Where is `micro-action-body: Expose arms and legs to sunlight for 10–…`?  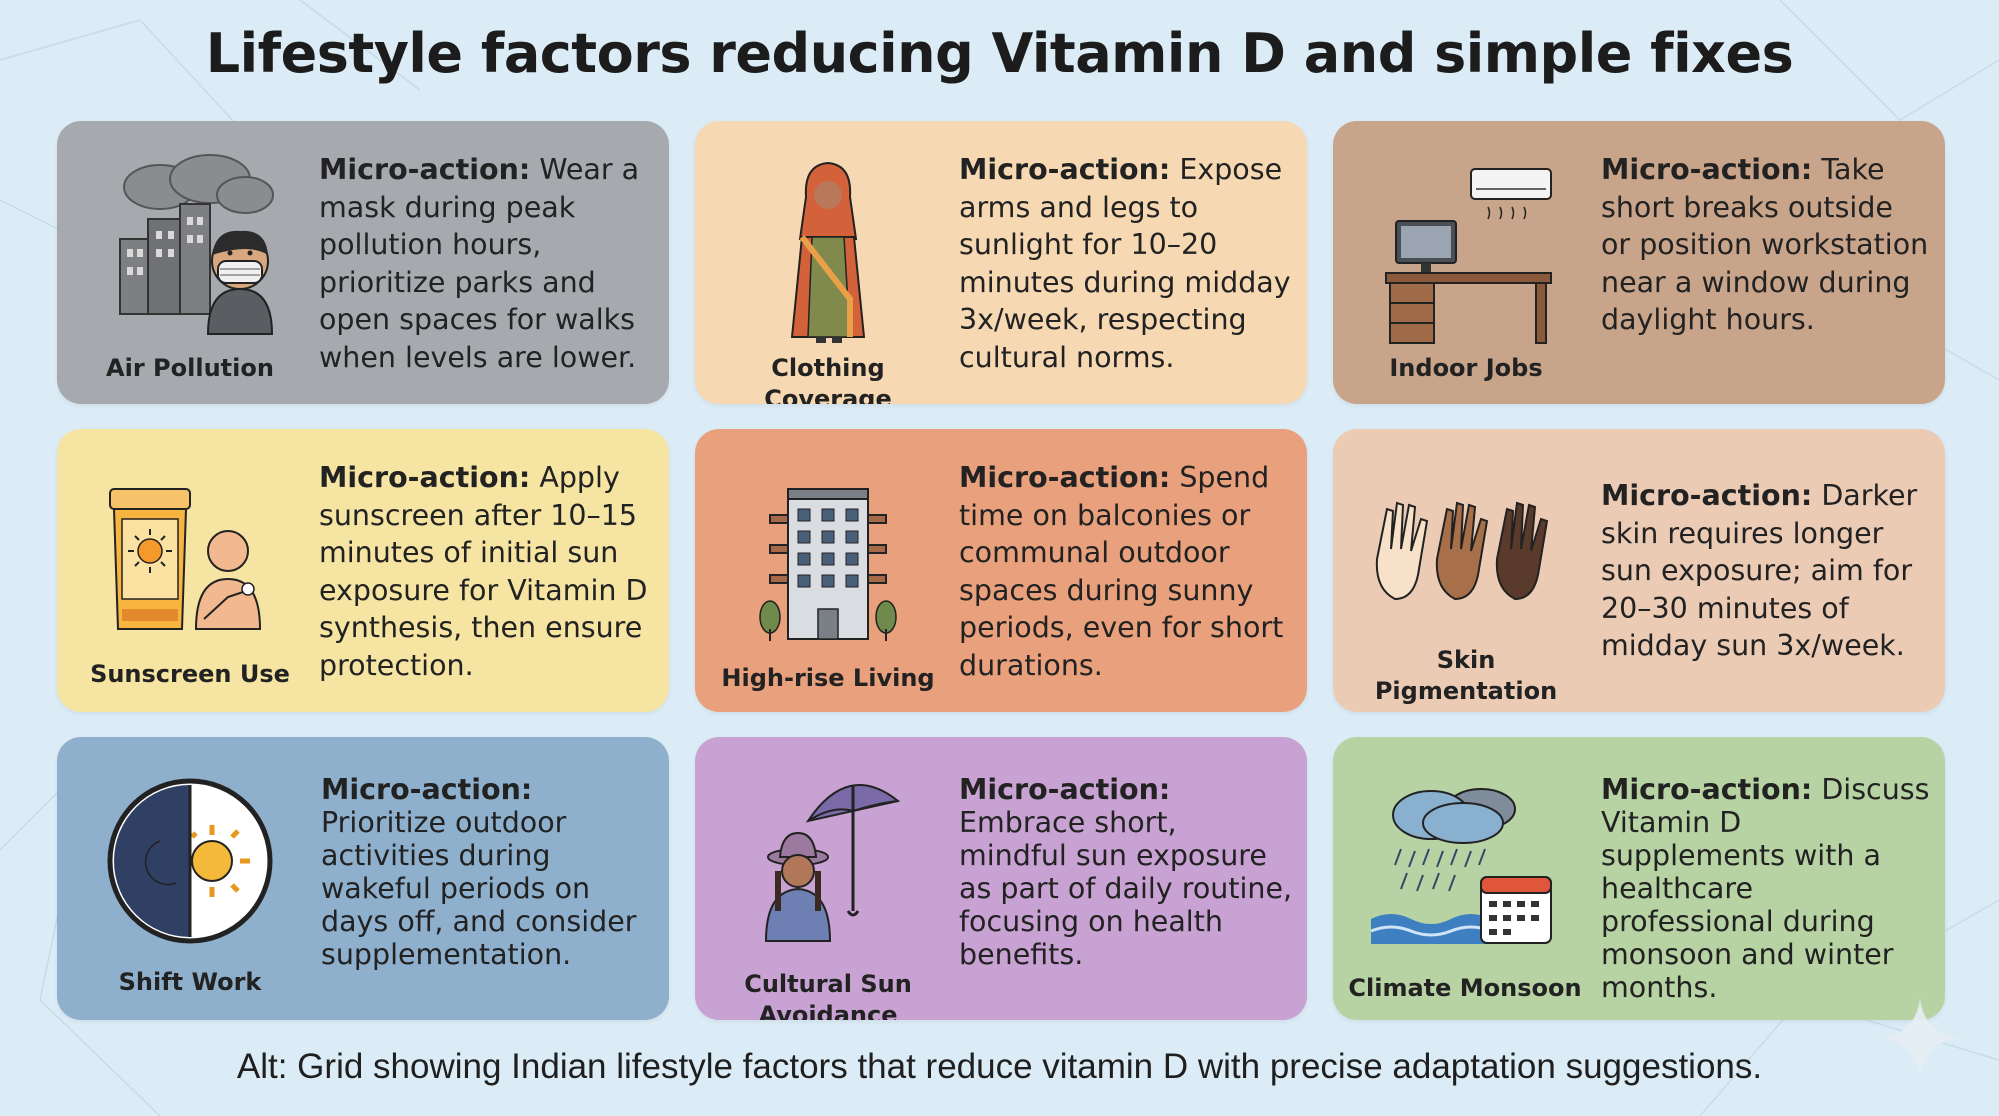 micro-action-body: Expose arms and legs to sunlight for 10–… is located at coordinates (1125, 263).